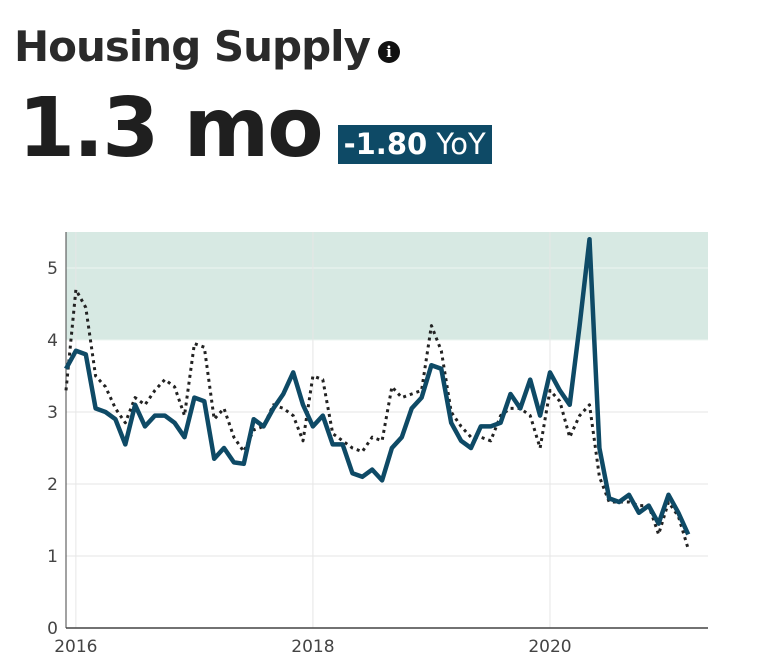 This screenshot has height=668, width=762. What do you see at coordinates (461, 143) in the screenshot?
I see `yoy-unit: YoY` at bounding box center [461, 143].